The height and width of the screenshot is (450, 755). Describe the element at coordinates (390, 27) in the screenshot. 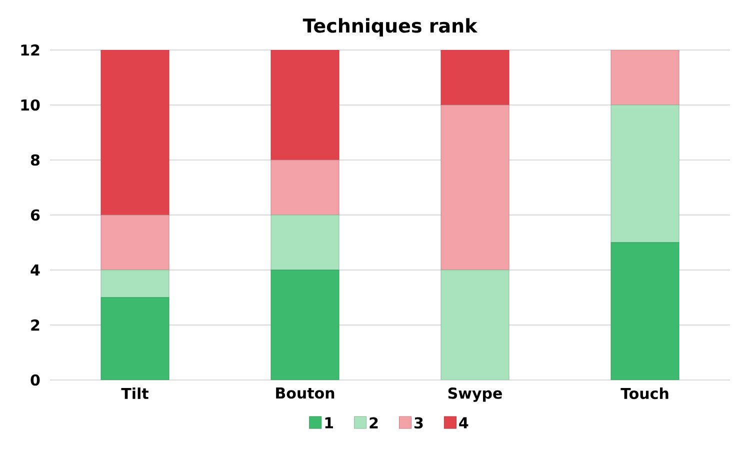

I see `chart-title: Techniques rank` at that location.